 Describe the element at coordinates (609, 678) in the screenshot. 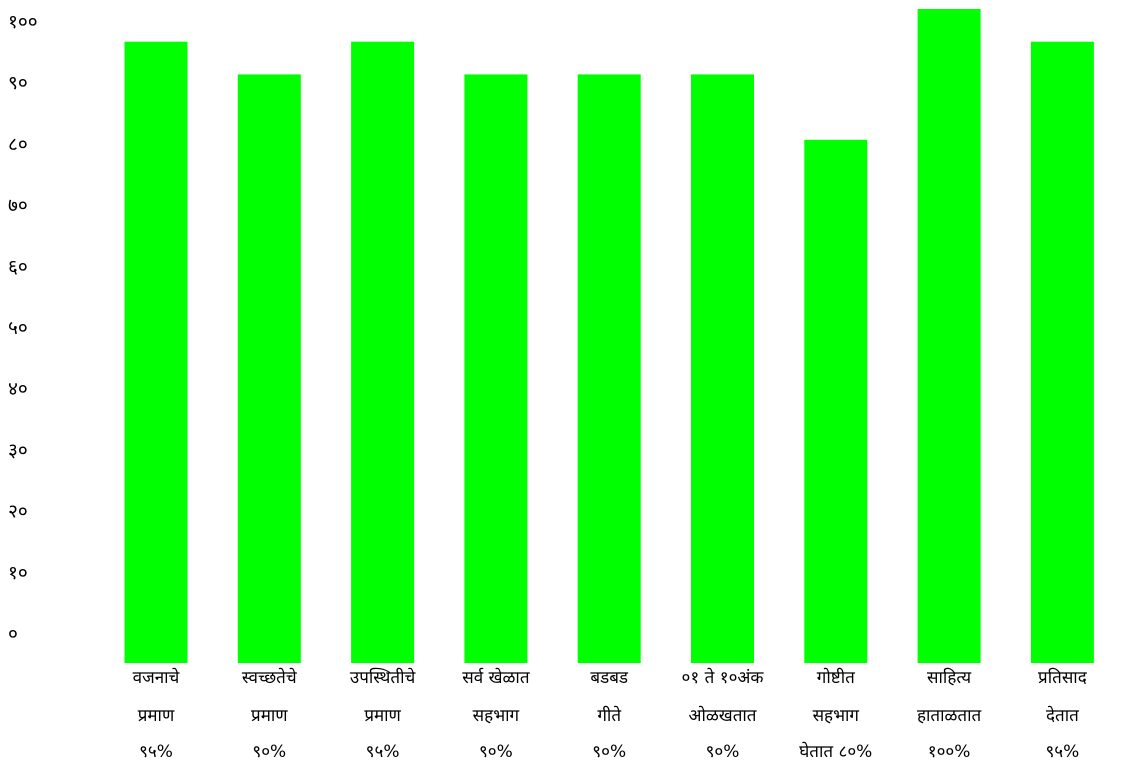

I see `x-category-label: बडबड` at that location.